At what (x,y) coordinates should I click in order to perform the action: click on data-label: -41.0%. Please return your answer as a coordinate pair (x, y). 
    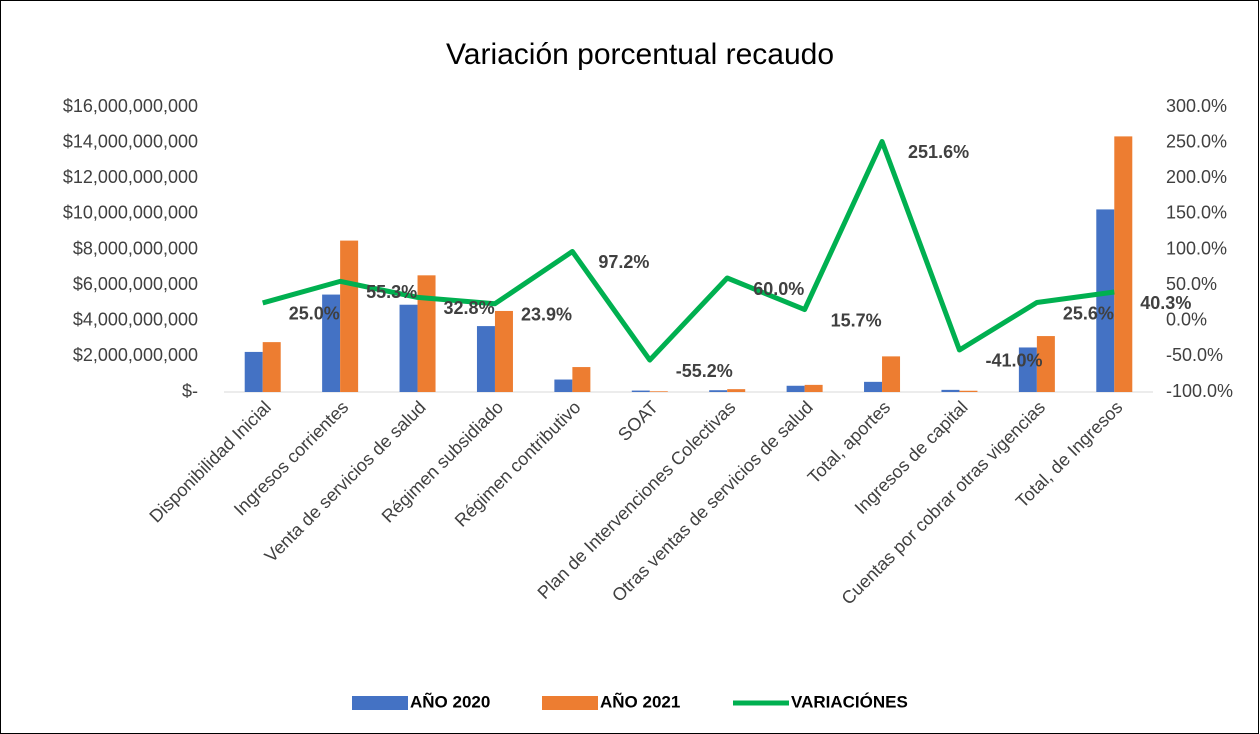
    Looking at the image, I should click on (1013, 361).